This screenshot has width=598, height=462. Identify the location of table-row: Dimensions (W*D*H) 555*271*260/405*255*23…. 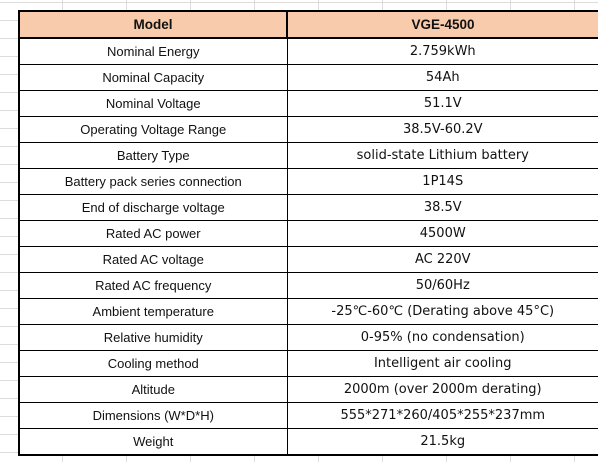
(308, 415).